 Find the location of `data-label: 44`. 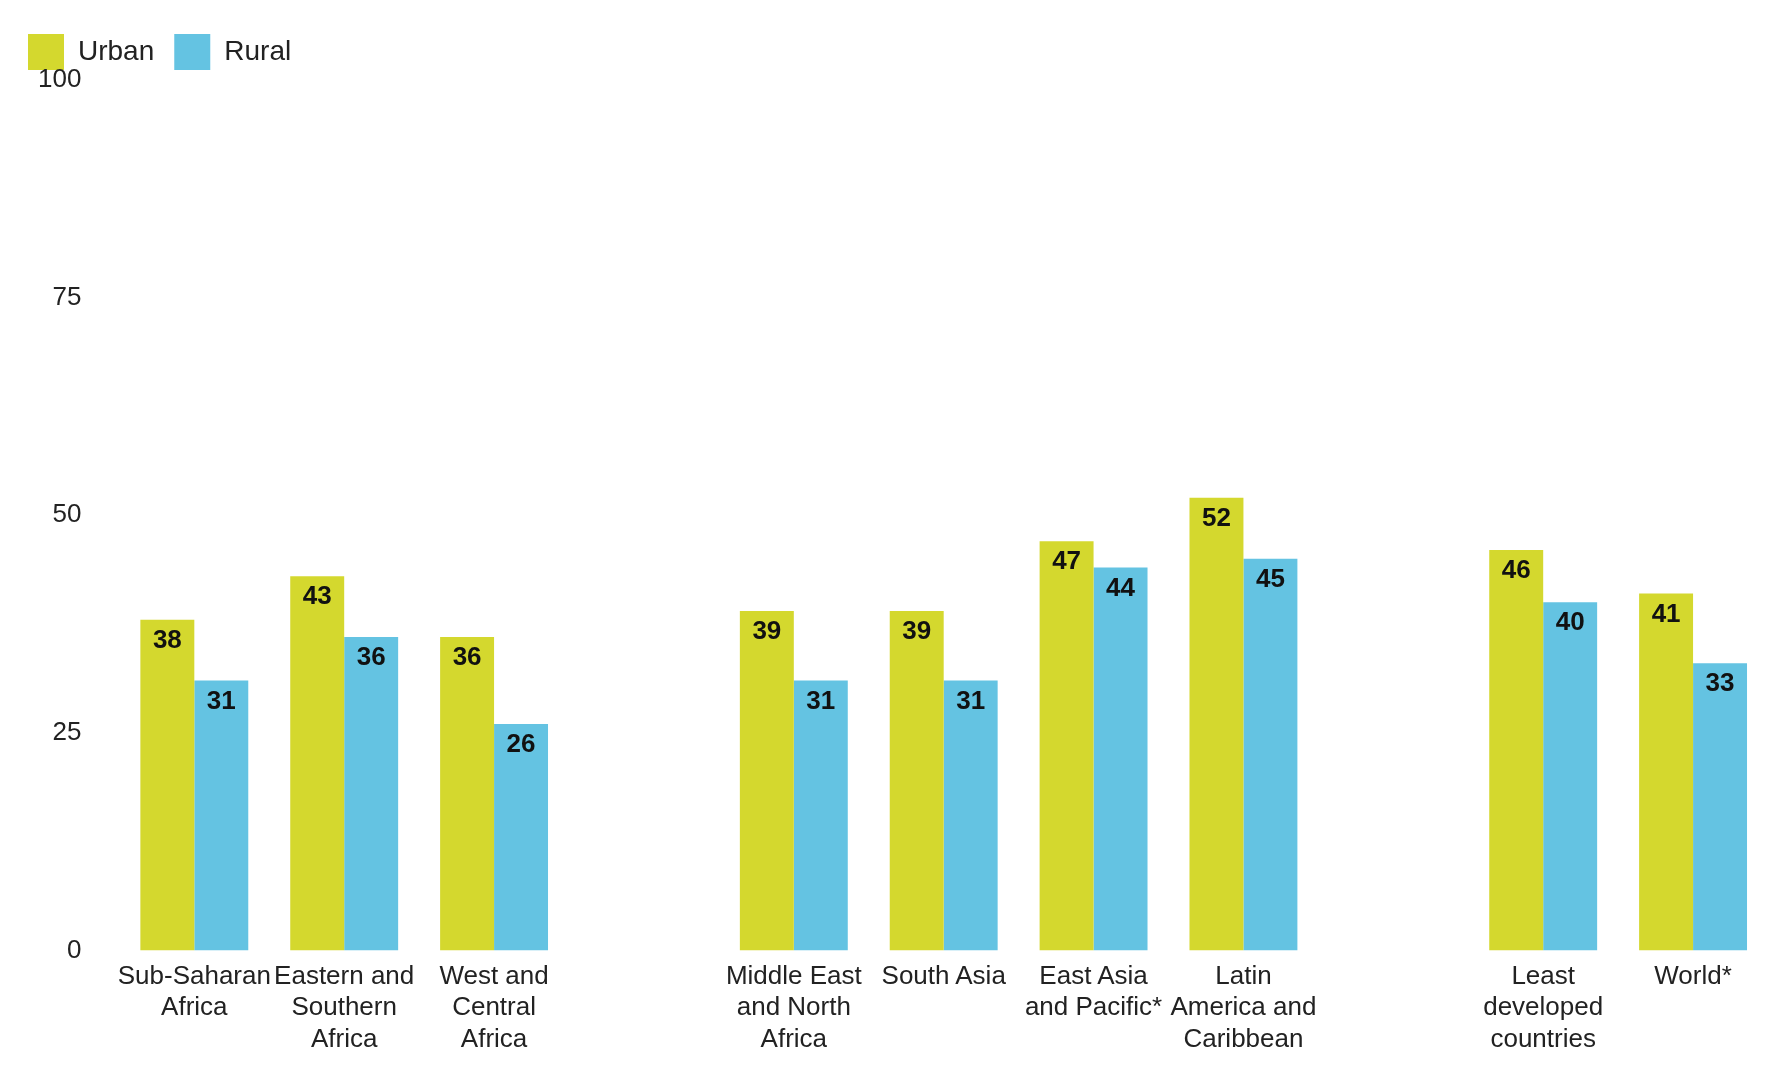

data-label: 44 is located at coordinates (1121, 586).